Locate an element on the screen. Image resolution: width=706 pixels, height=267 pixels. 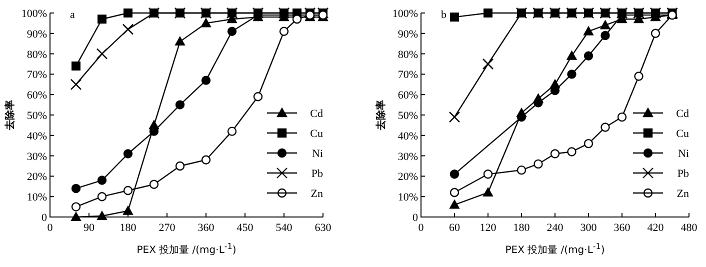
x-tick-label: 120 is located at coordinates (488, 228).